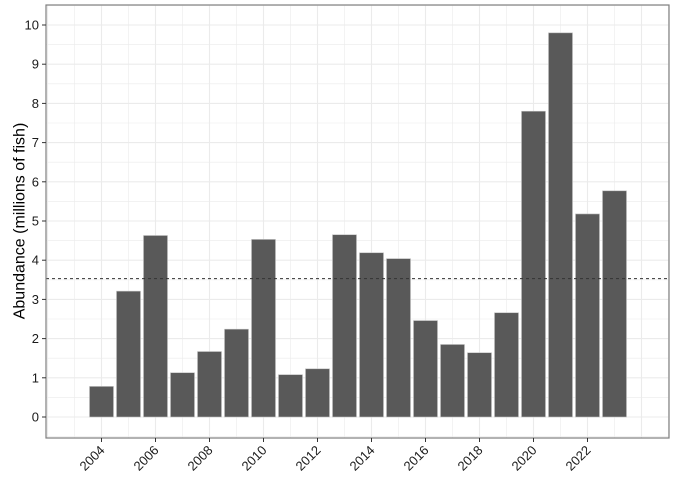  I want to click on y-tick-label: 4, so click(35, 260).